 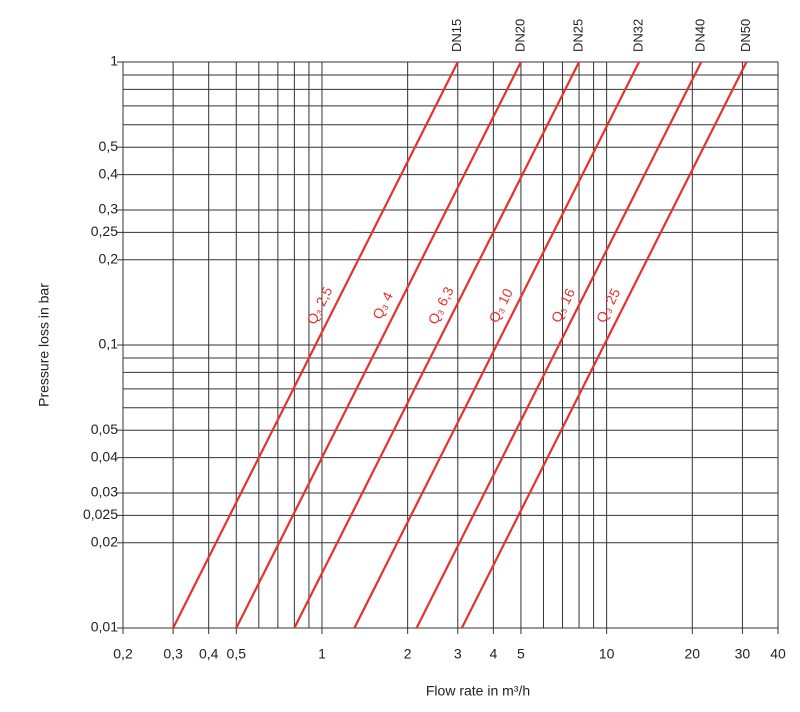 What do you see at coordinates (109, 146) in the screenshot?
I see `y-tick-label: 0,5` at bounding box center [109, 146].